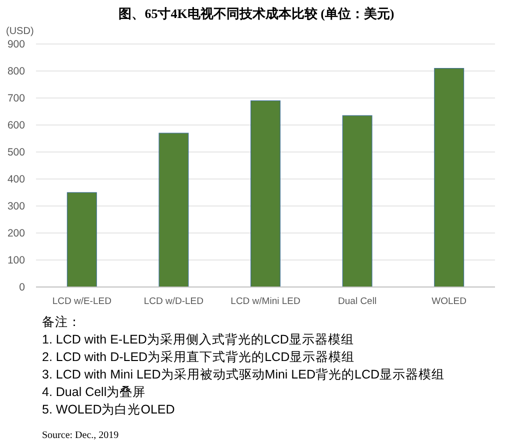 The height and width of the screenshot is (448, 513). I want to click on y-tick-label: 700, so click(16, 98).